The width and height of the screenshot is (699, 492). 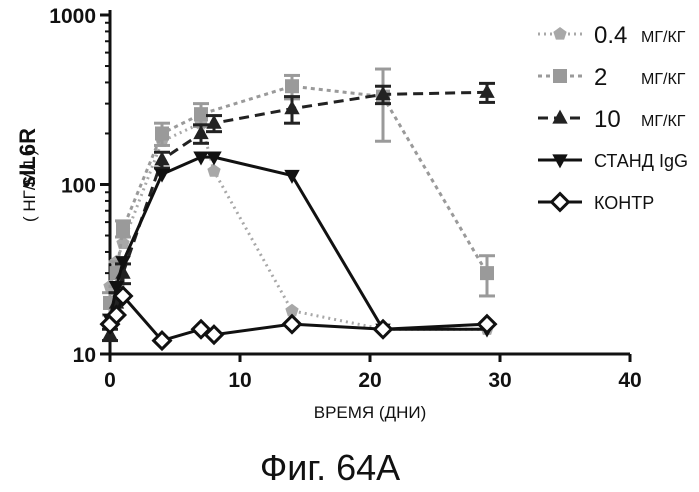 What do you see at coordinates (624, 203) in the screenshot?
I see `legend-label: КОНТР` at bounding box center [624, 203].